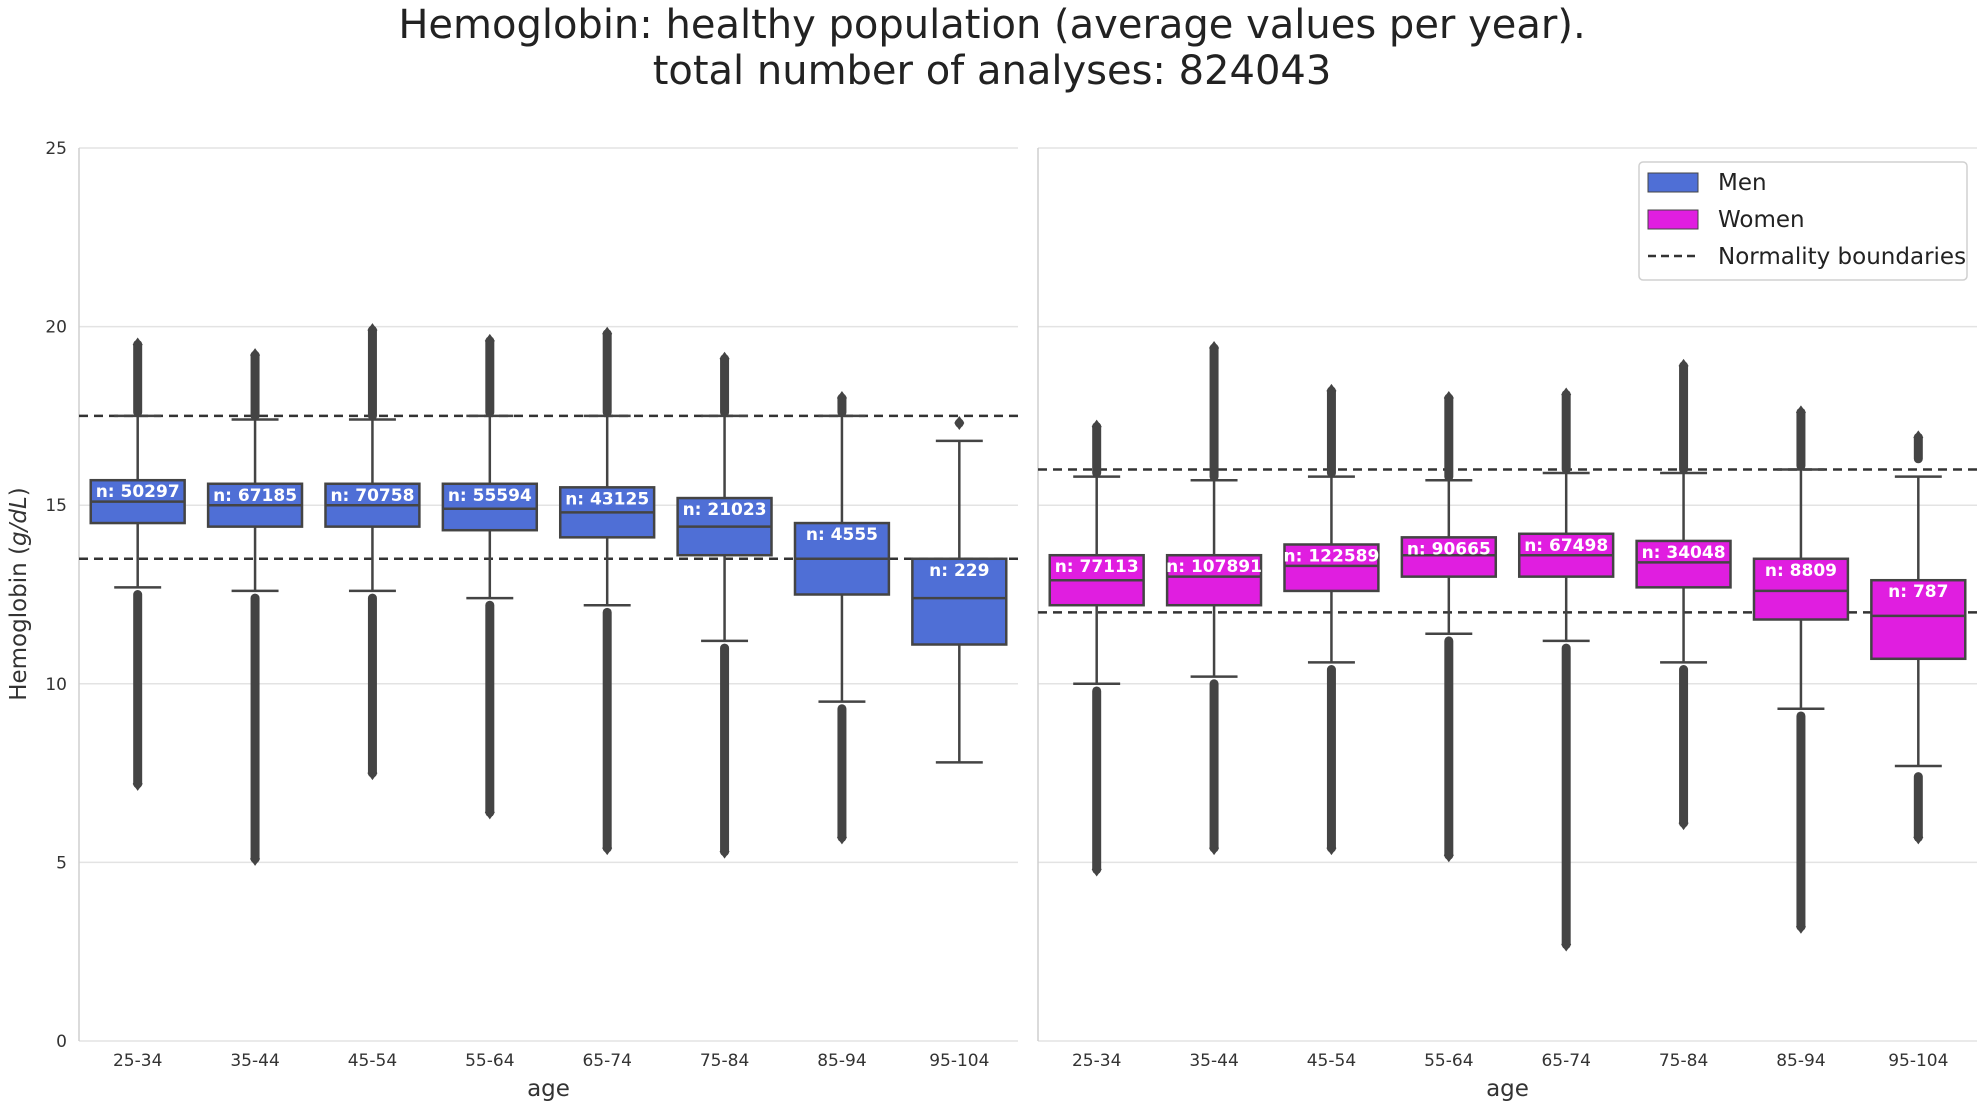 This screenshot has width=1984, height=1108. What do you see at coordinates (1214, 567) in the screenshot?
I see `n-count-label: n: 107891` at bounding box center [1214, 567].